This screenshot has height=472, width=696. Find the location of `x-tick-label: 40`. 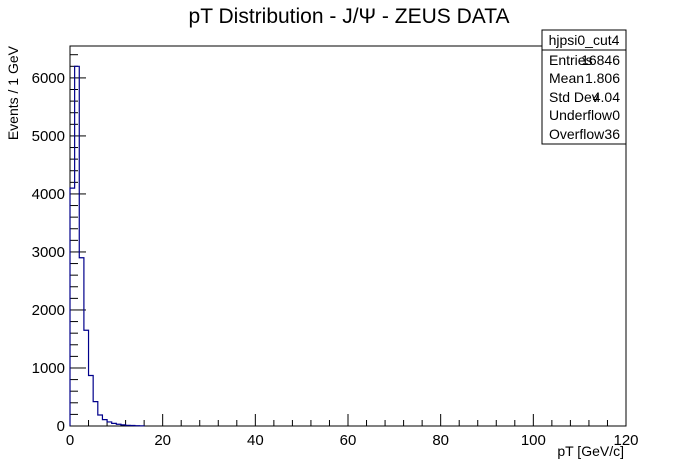

x-tick-label: 40 is located at coordinates (255, 440).